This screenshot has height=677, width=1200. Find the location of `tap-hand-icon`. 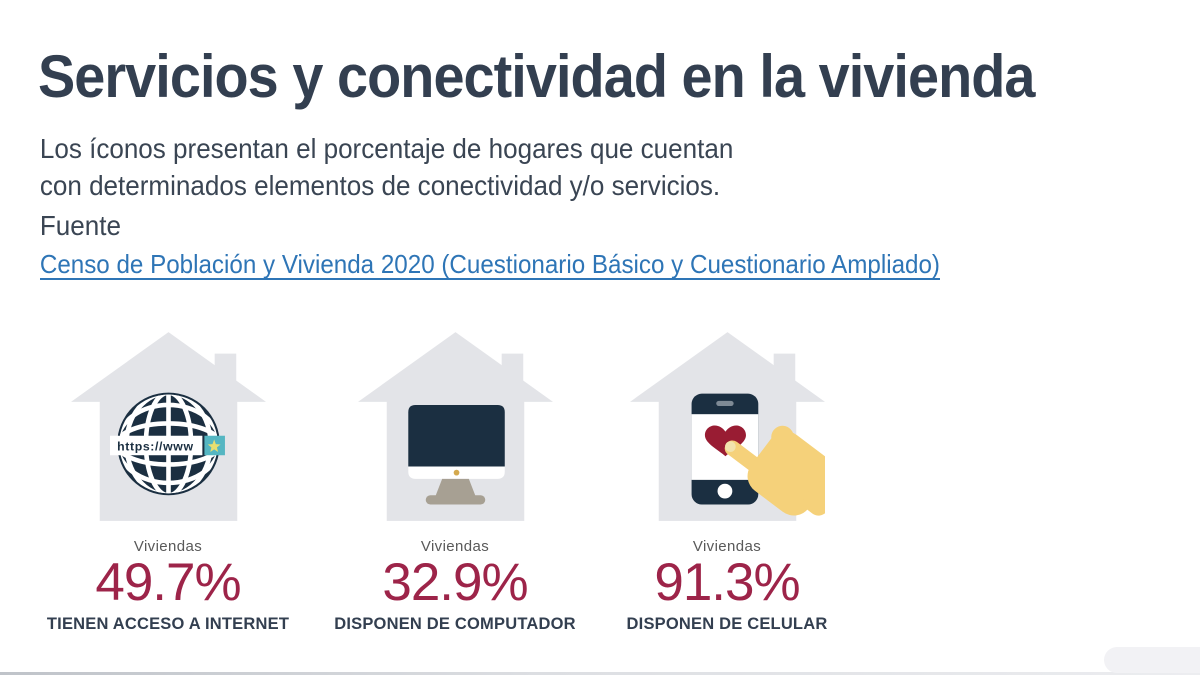

tap-hand-icon is located at coordinates (774, 470).